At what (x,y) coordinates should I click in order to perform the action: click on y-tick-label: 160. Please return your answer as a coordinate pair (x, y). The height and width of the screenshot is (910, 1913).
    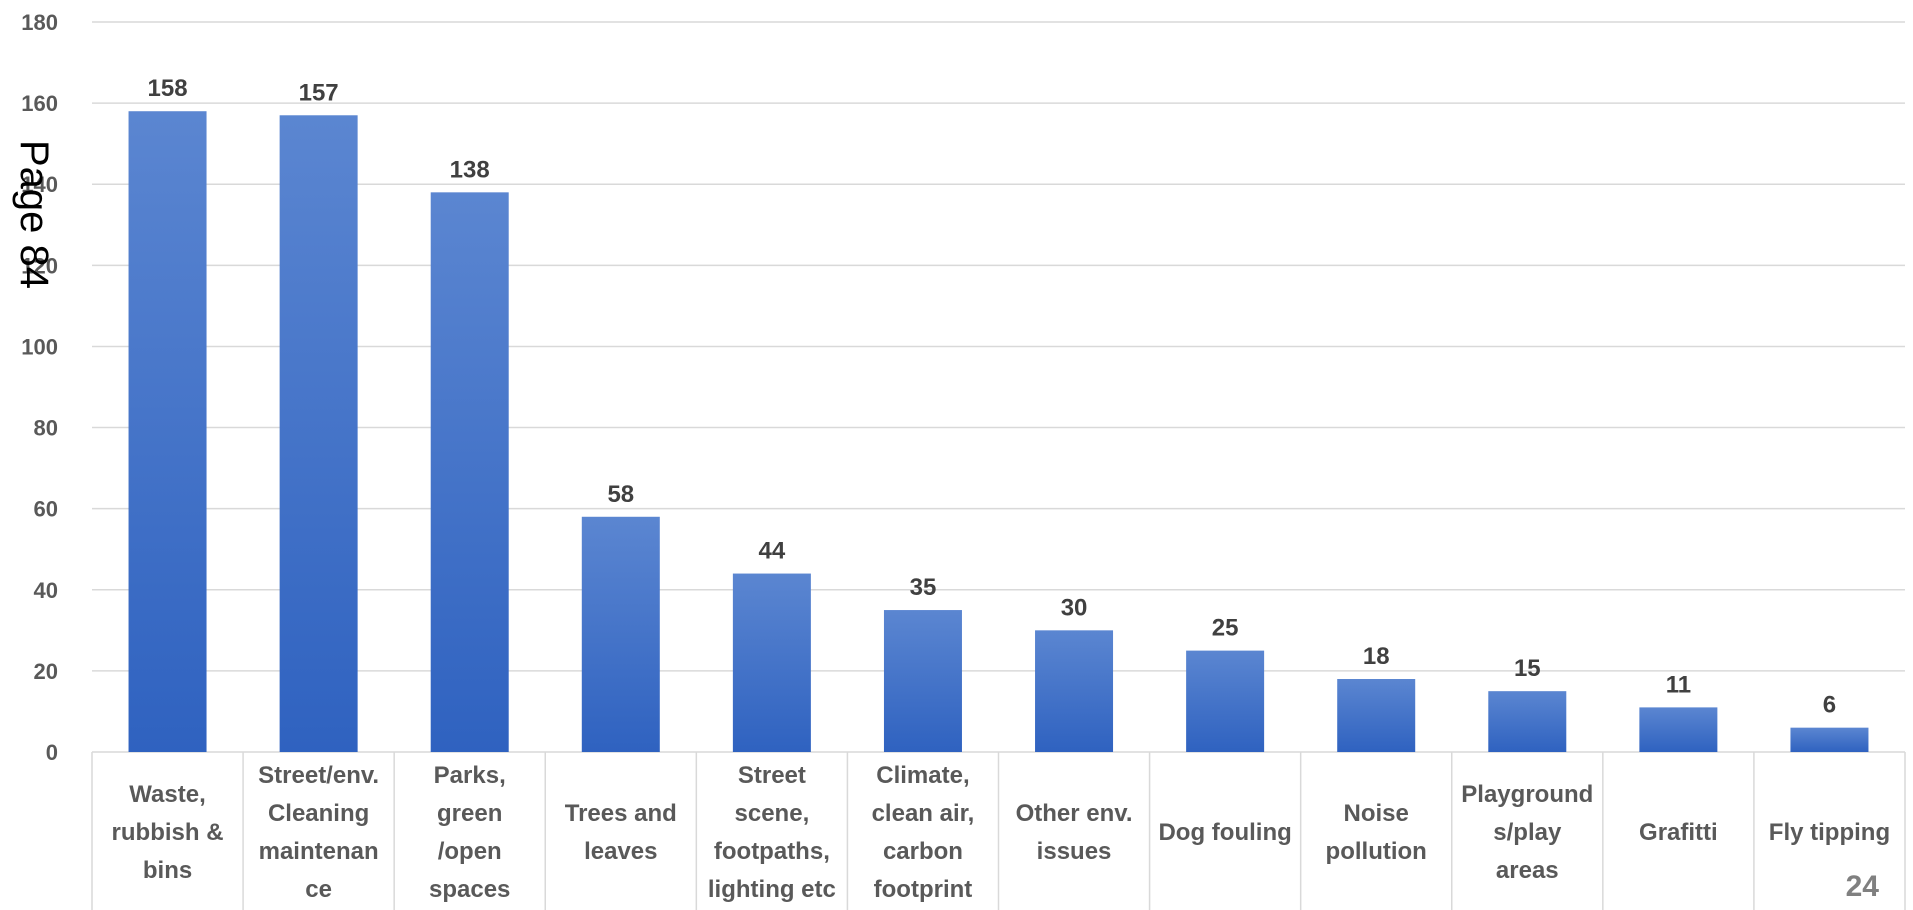
    Looking at the image, I should click on (39, 103).